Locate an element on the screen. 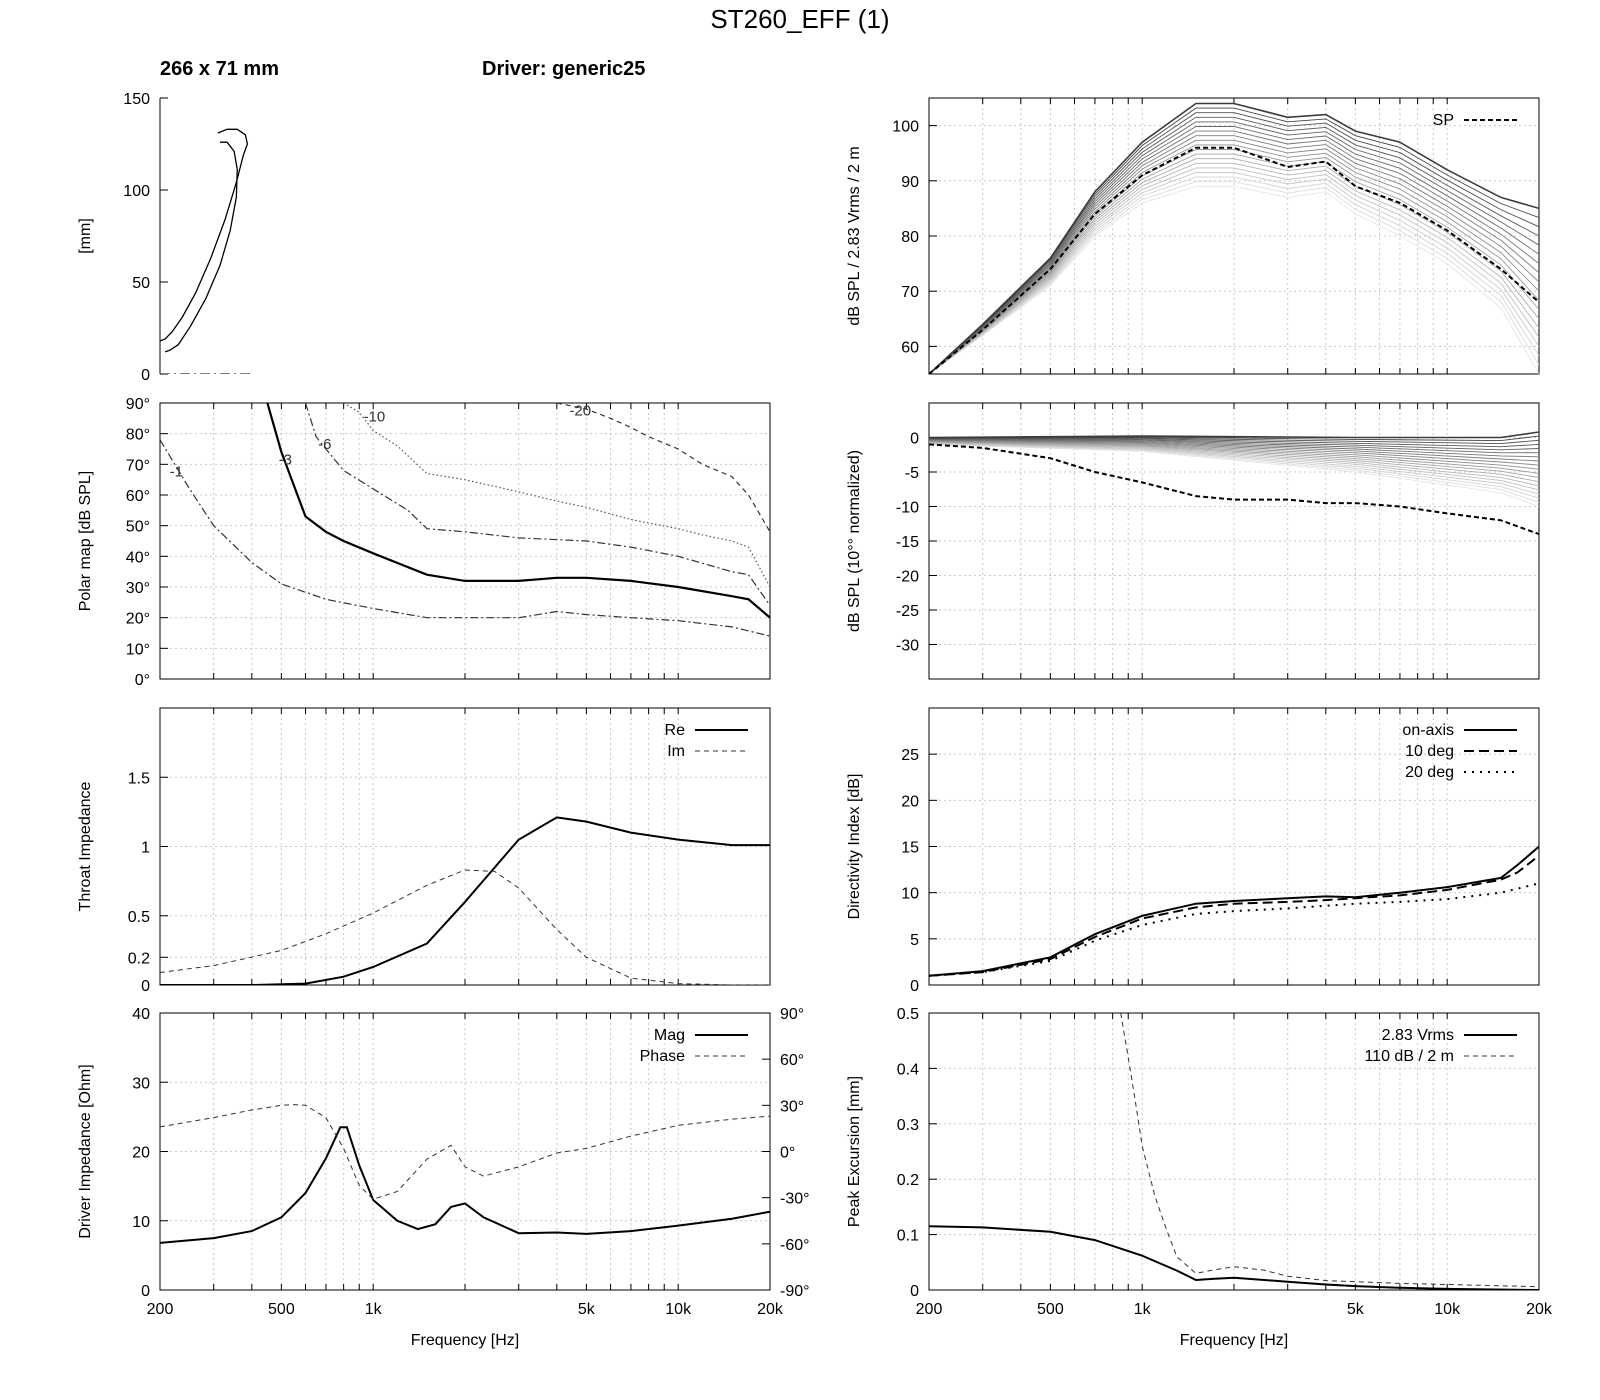 The image size is (1600, 1400). y-tick-label: 10° is located at coordinates (138, 649).